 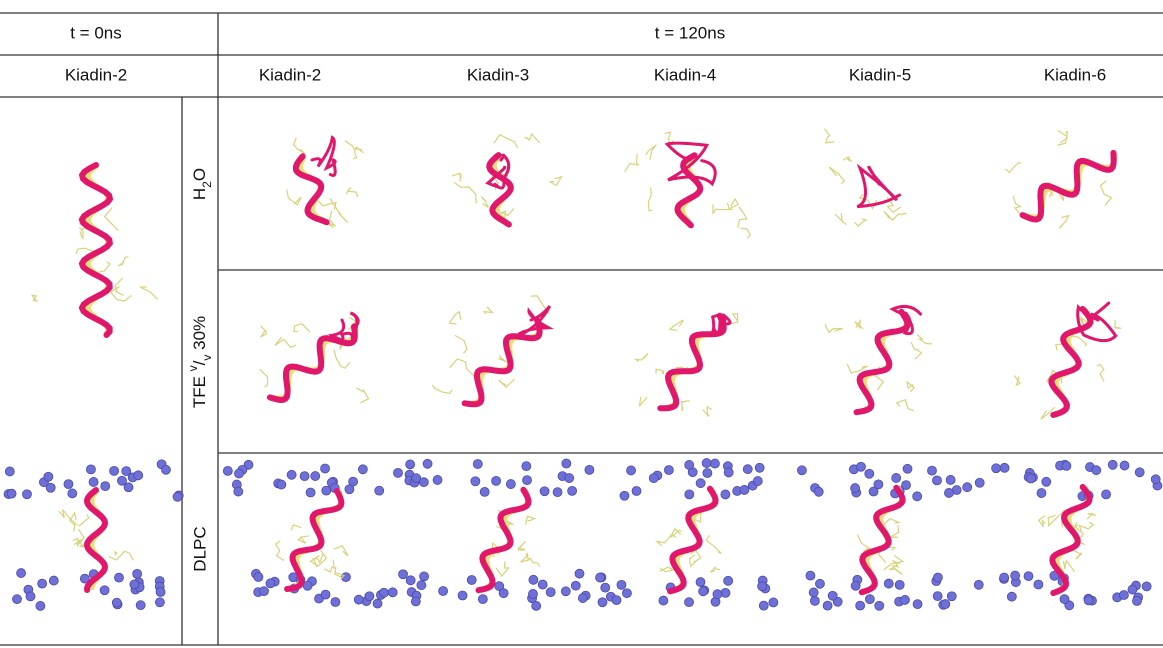 I want to click on row-label-sub: 2, so click(x=207, y=184).